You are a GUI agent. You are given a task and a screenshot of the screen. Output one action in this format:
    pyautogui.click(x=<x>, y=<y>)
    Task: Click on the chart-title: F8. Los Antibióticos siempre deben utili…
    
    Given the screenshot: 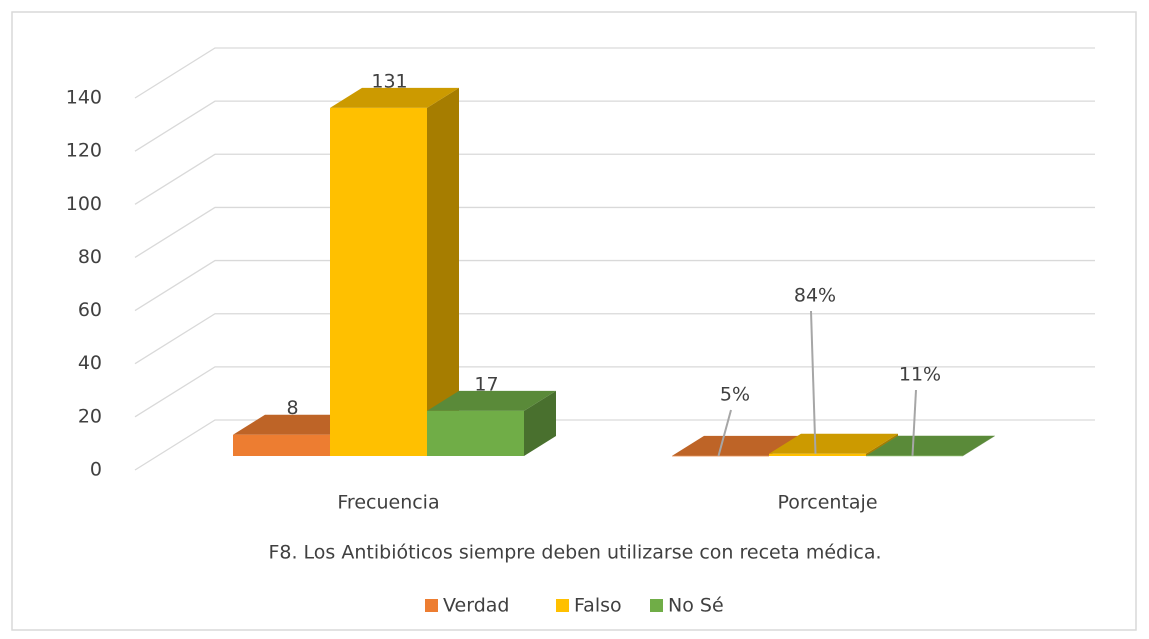 What is the action you would take?
    pyautogui.click(x=574, y=553)
    